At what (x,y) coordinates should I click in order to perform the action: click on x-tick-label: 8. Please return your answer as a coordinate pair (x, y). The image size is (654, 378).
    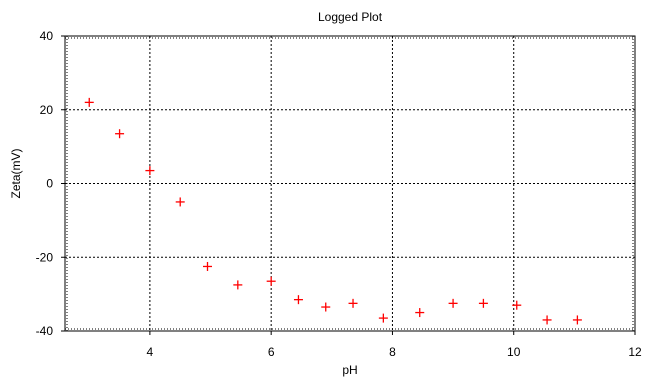
    Looking at the image, I should click on (392, 352).